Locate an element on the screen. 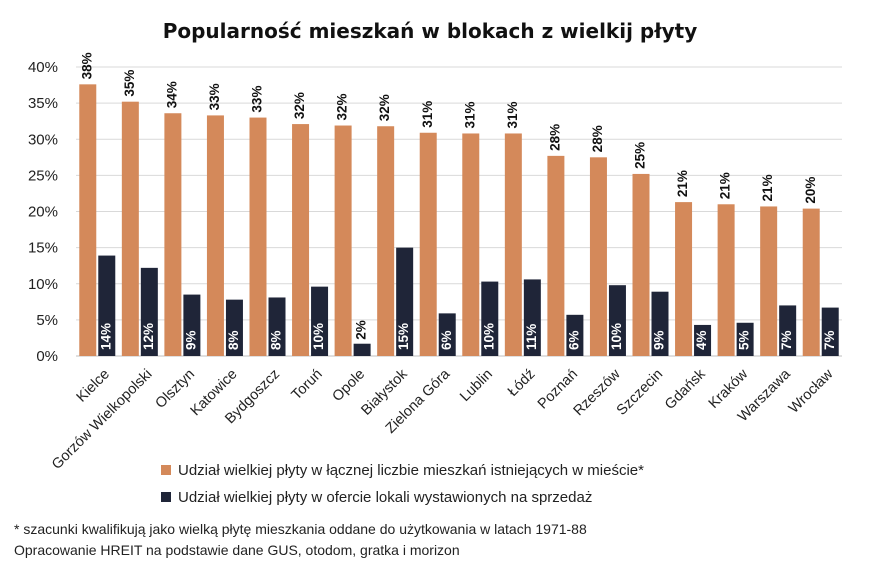 The height and width of the screenshot is (574, 879). data-label-series-2: 11% is located at coordinates (531, 337).